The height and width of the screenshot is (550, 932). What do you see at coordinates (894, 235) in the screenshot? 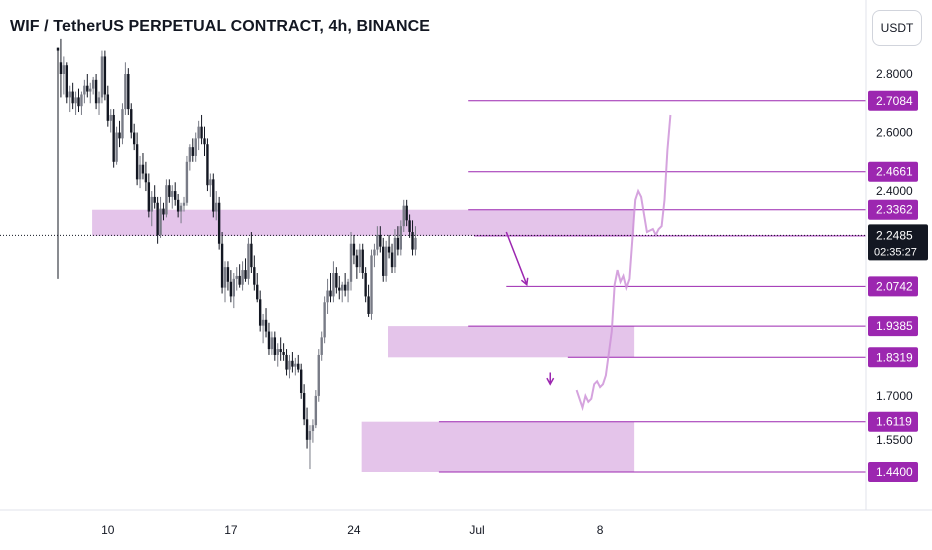
I see `last-price-label: 2.2485` at bounding box center [894, 235].